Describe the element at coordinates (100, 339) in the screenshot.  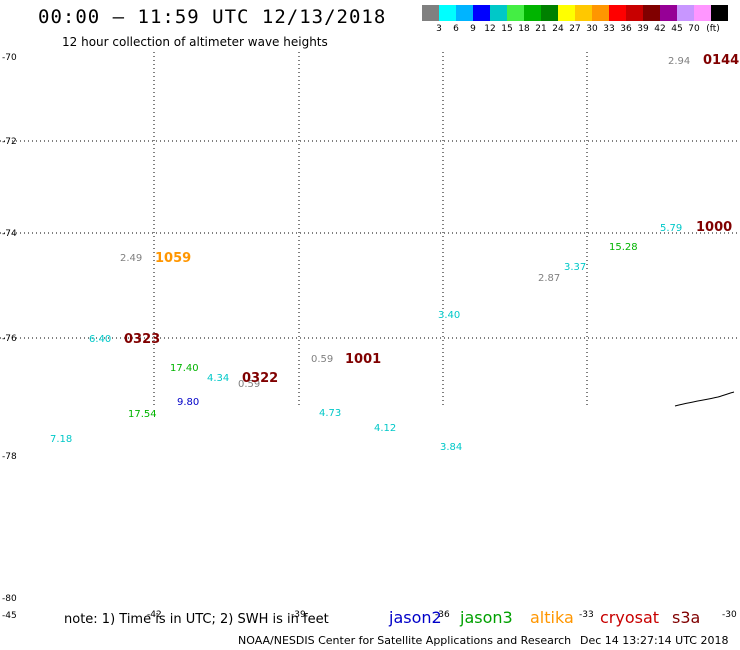
I see `wave-height-label: 6.40` at that location.